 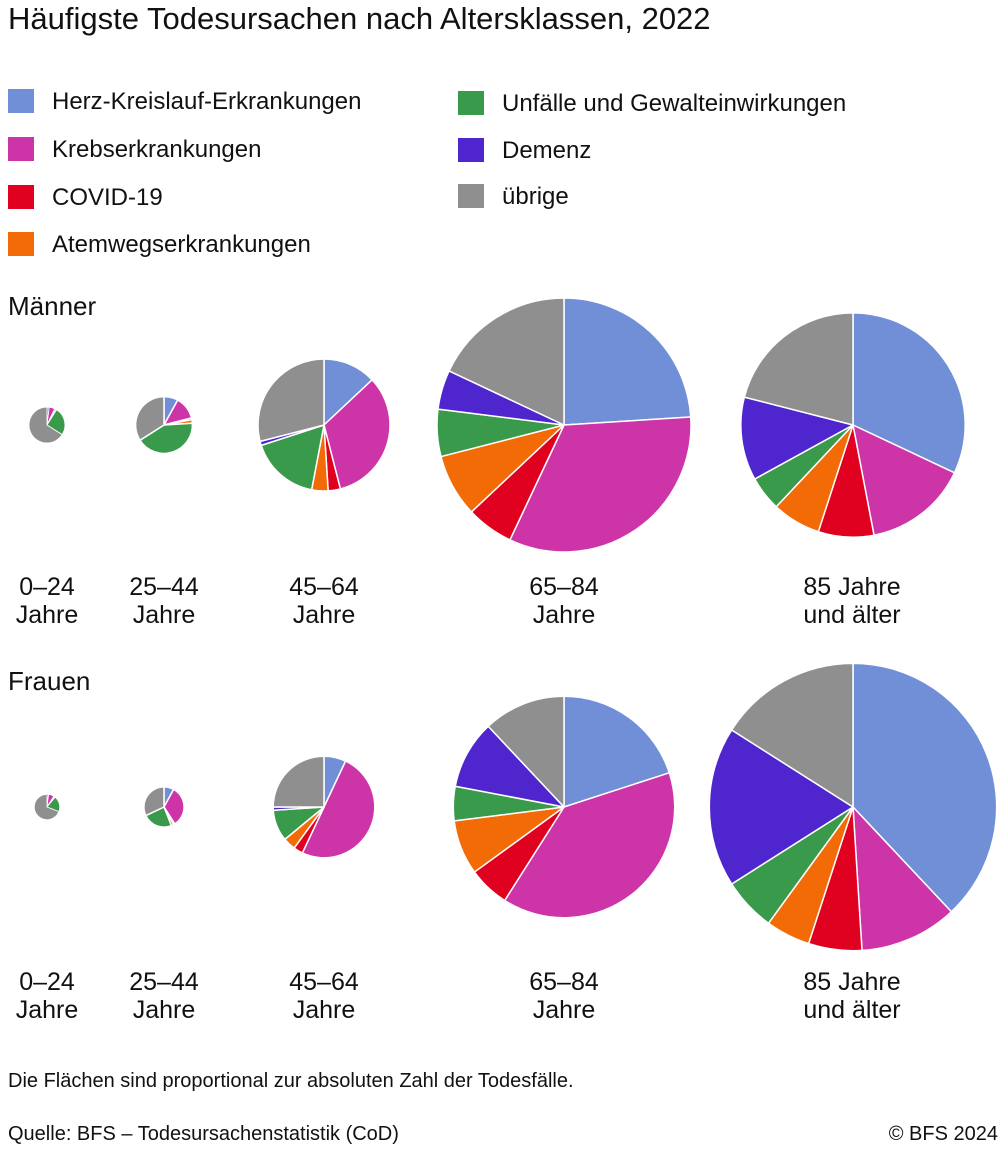 What do you see at coordinates (207, 101) in the screenshot?
I see `legend-label-herz: Herz-Kreislauf-Erkrankungen` at bounding box center [207, 101].